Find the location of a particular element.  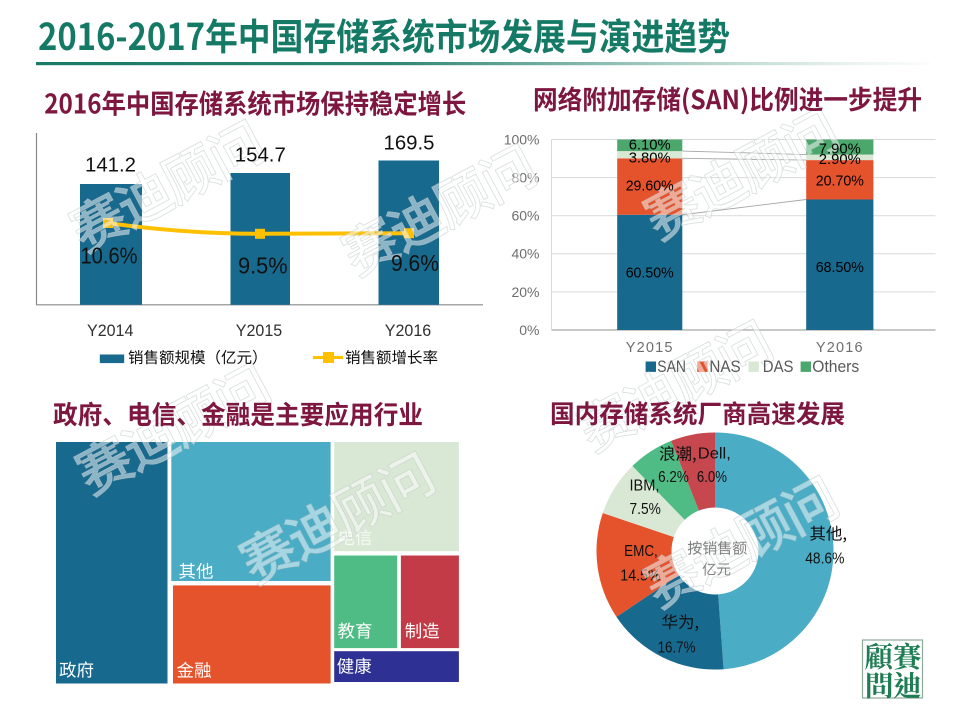

svg-text: 7.5% is located at coordinates (645, 509).